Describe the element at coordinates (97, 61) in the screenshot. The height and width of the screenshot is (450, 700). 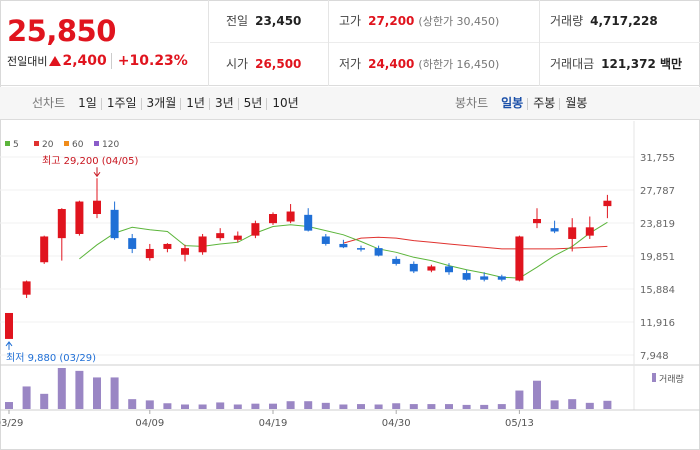
I see `price-change: 전일대비 2,400 +10.23%` at that location.